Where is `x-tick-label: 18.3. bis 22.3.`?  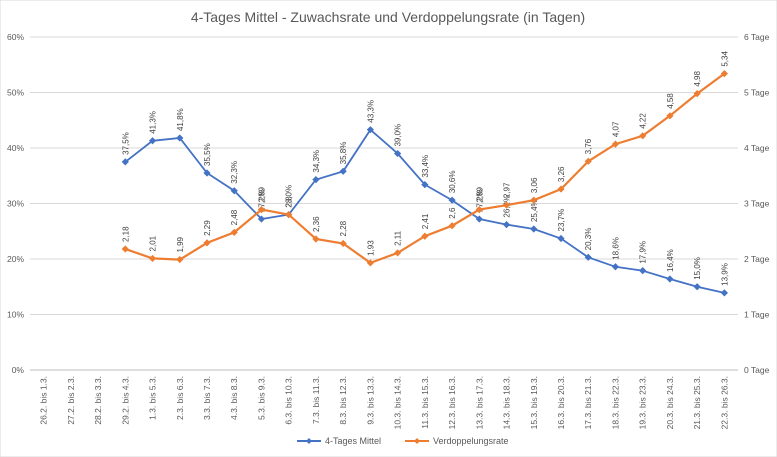
x-tick-label: 18.3. bis 22.3. is located at coordinates (615, 402).